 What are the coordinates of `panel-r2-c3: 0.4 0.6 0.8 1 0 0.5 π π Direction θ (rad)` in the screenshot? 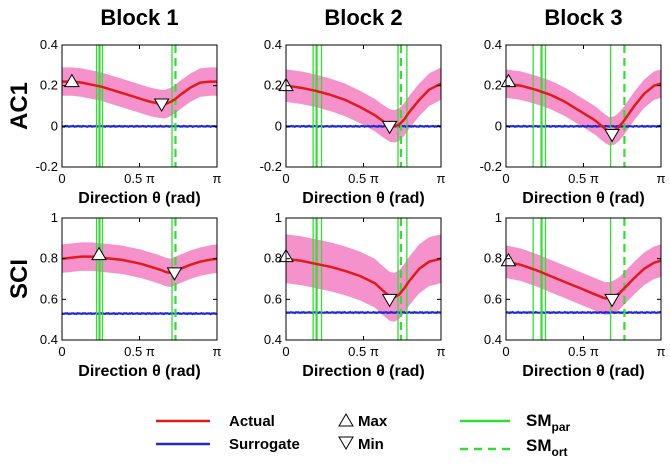 It's located at (575, 295).